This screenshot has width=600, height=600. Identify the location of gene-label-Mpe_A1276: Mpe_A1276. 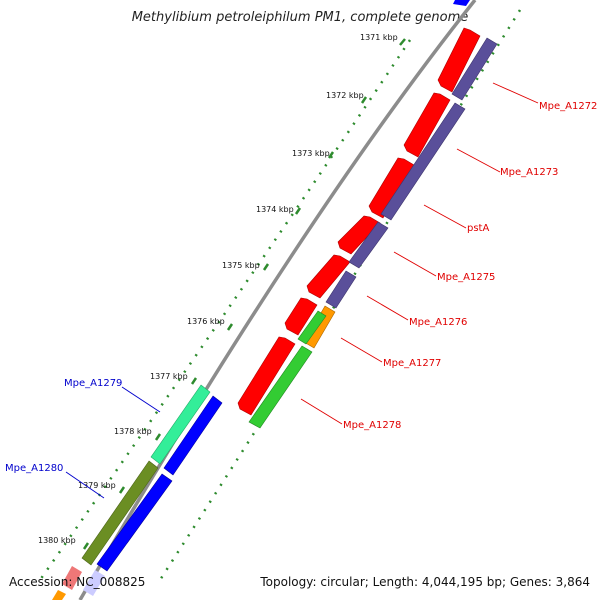
(438, 322).